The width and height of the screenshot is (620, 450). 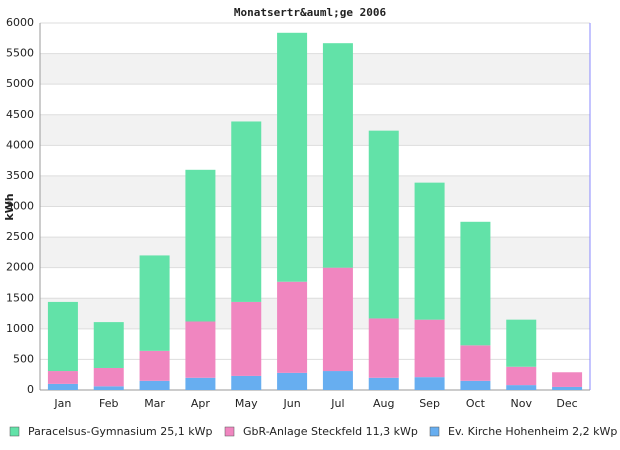 What do you see at coordinates (337, 403) in the screenshot?
I see `x-tick-label: Jul` at bounding box center [337, 403].